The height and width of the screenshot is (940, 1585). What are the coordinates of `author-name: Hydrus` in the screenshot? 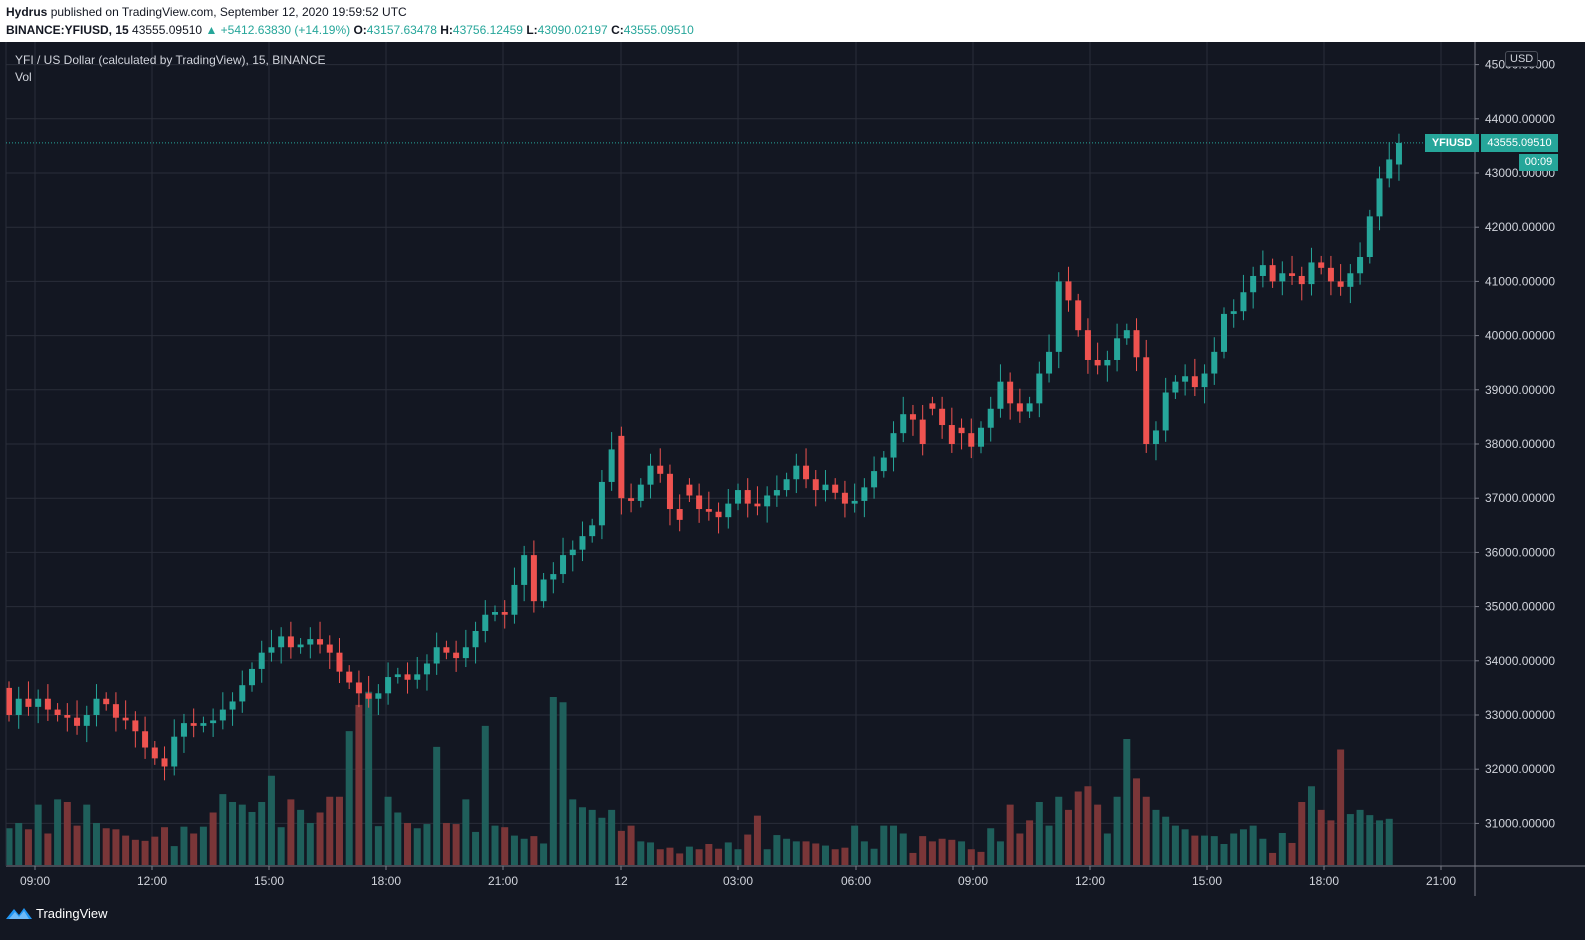 It's located at (27, 12).